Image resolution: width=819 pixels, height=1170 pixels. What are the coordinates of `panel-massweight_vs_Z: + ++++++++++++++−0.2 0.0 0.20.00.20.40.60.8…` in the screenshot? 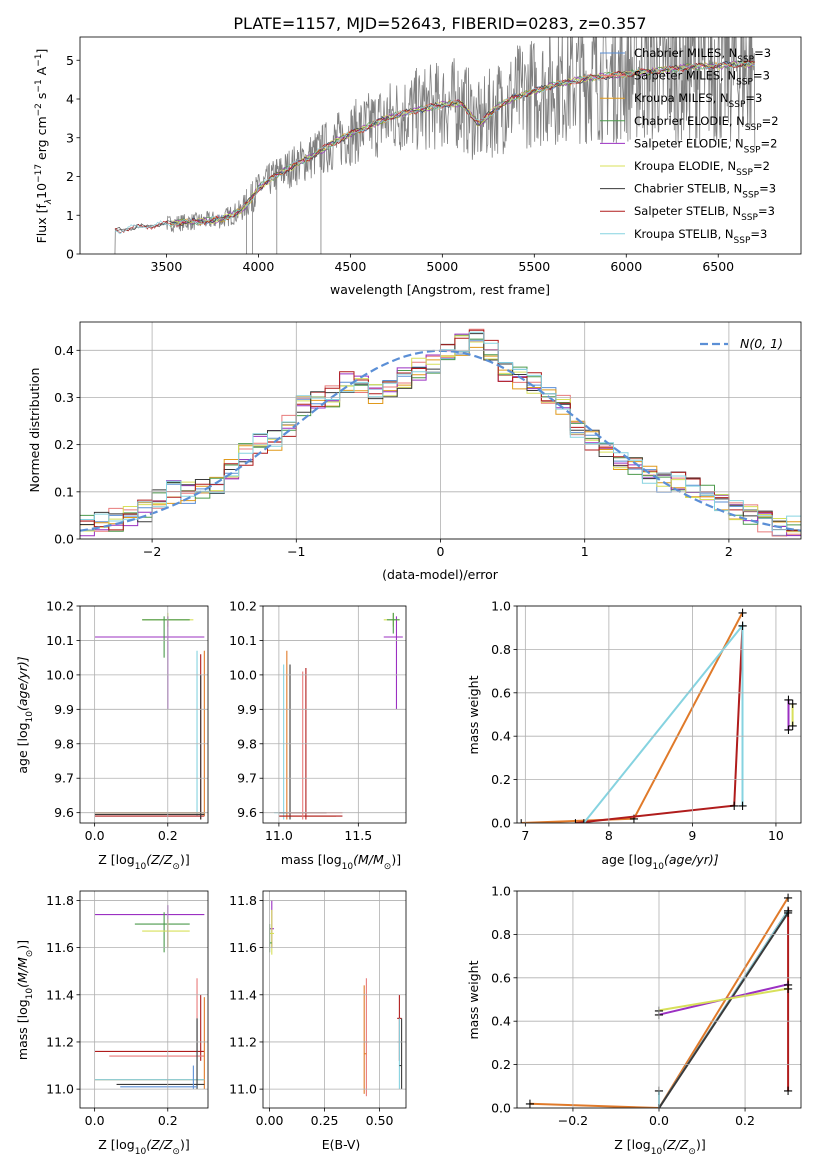 It's located at (634, 1020).